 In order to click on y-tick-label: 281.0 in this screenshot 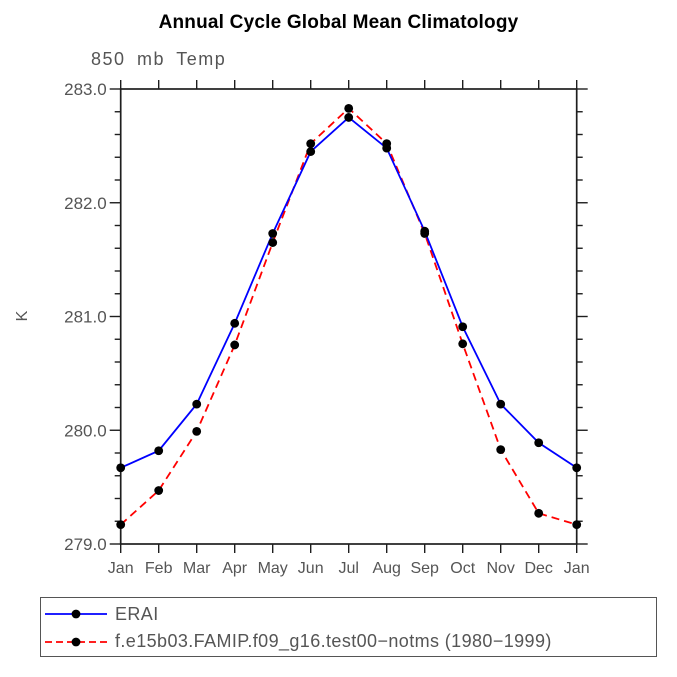, I will do `click(85, 317)`.